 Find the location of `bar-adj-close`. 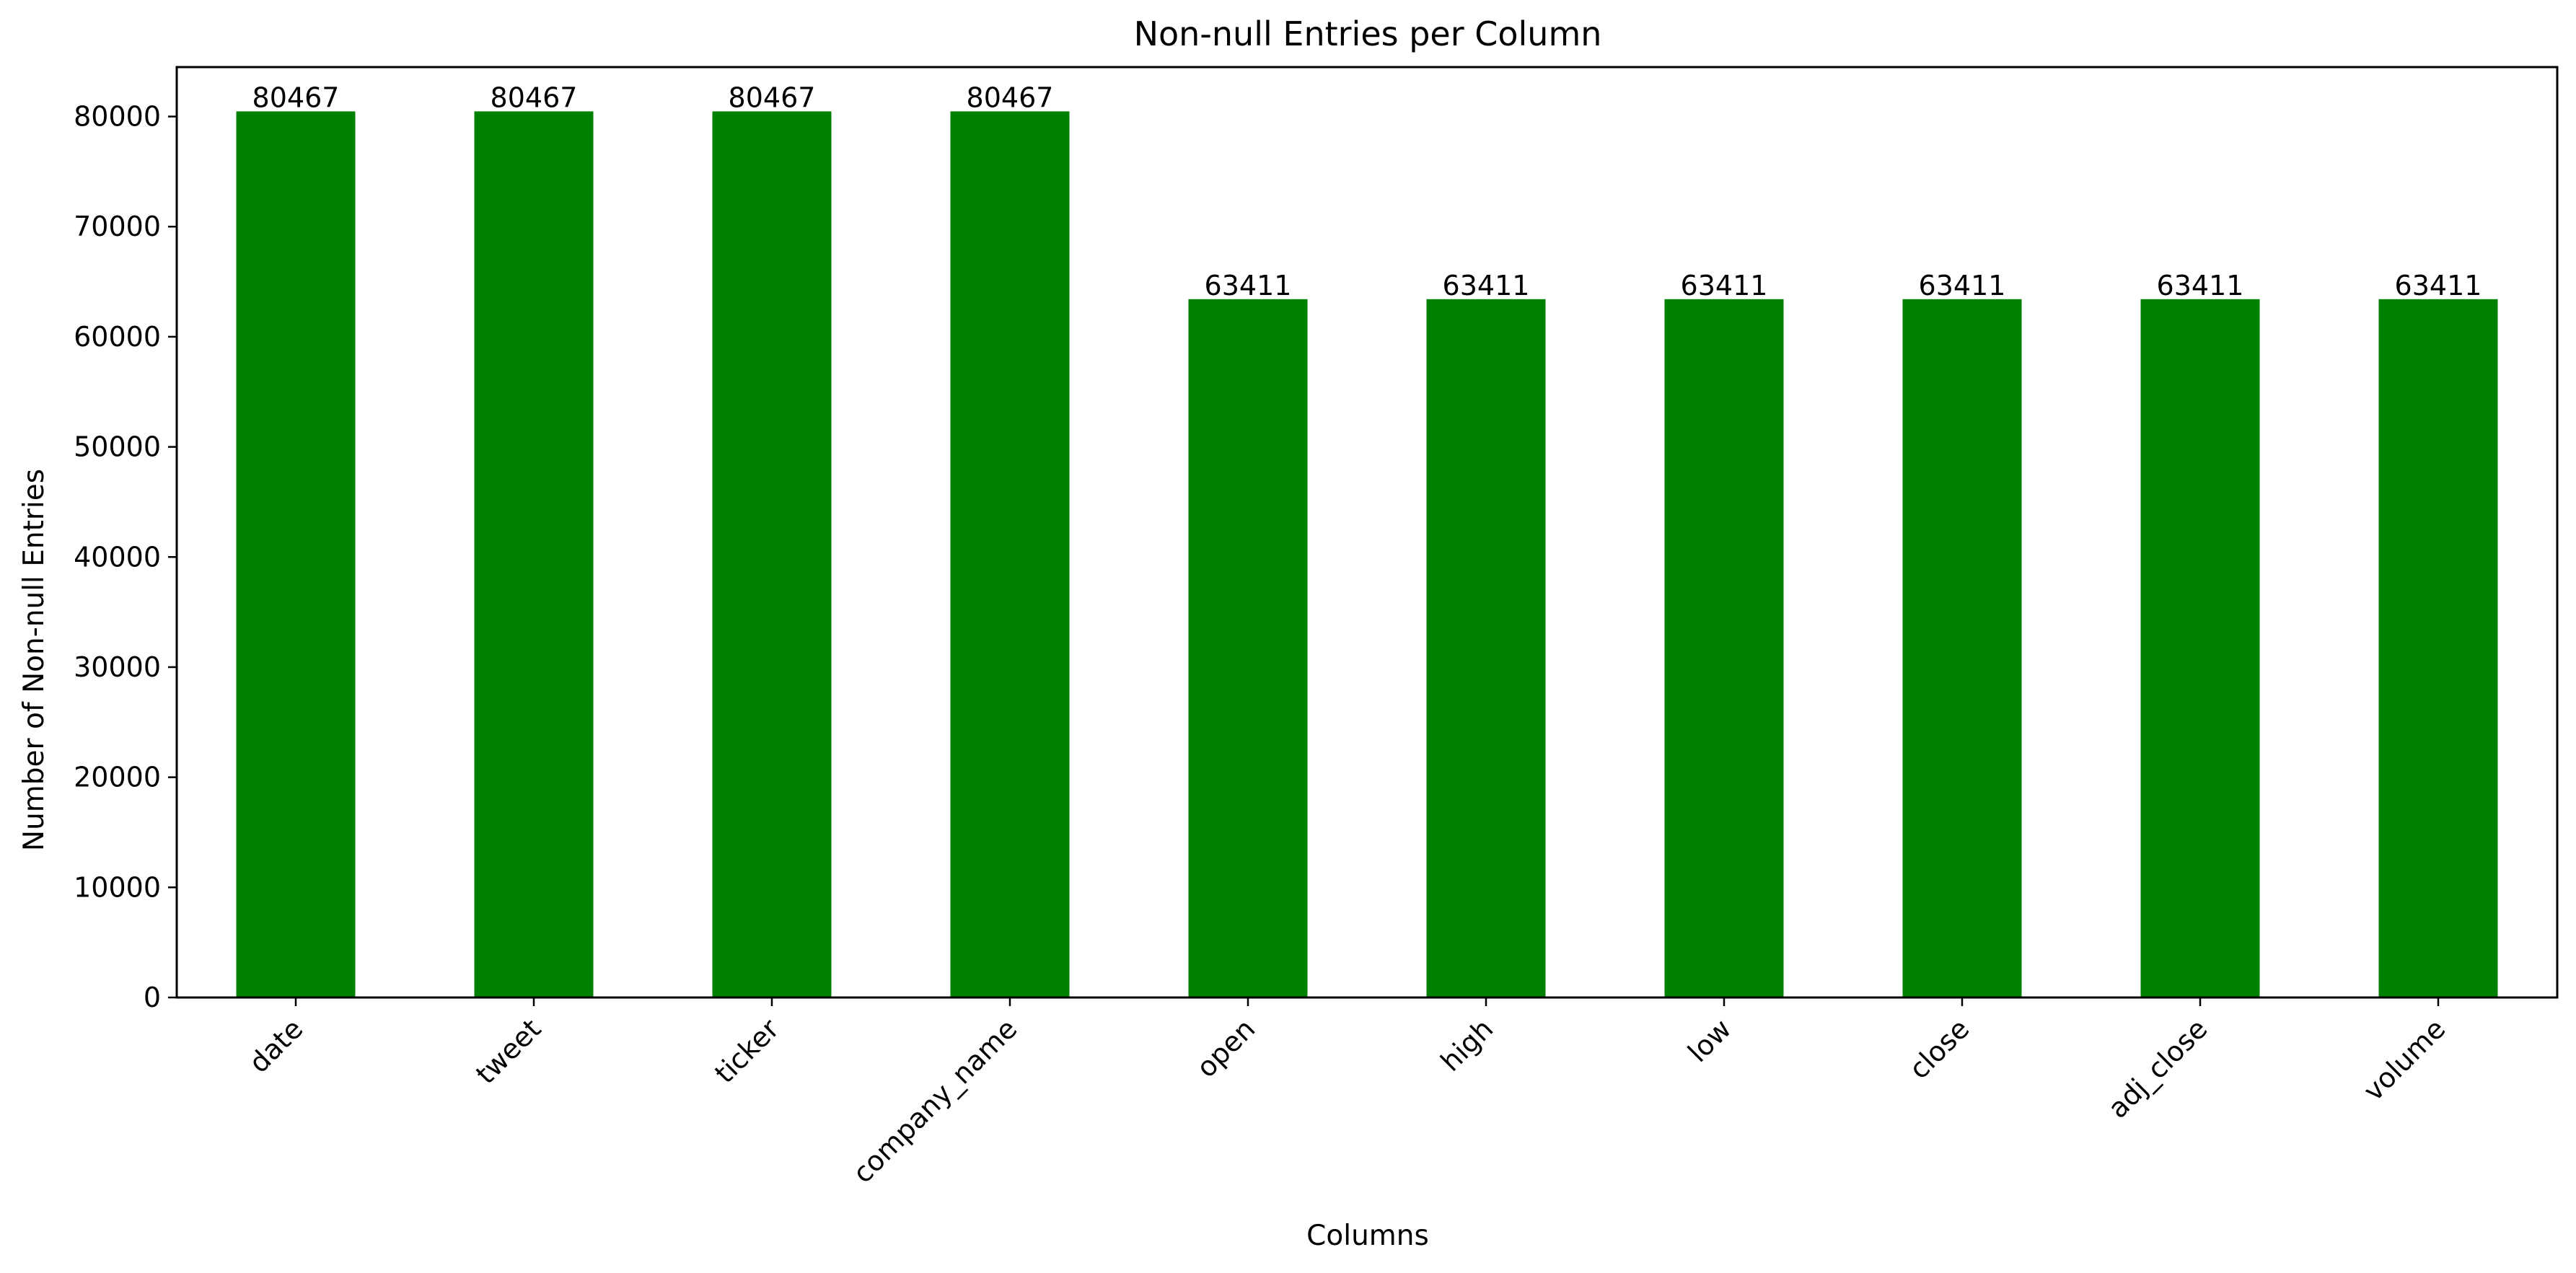

bar-adj-close is located at coordinates (2200, 648).